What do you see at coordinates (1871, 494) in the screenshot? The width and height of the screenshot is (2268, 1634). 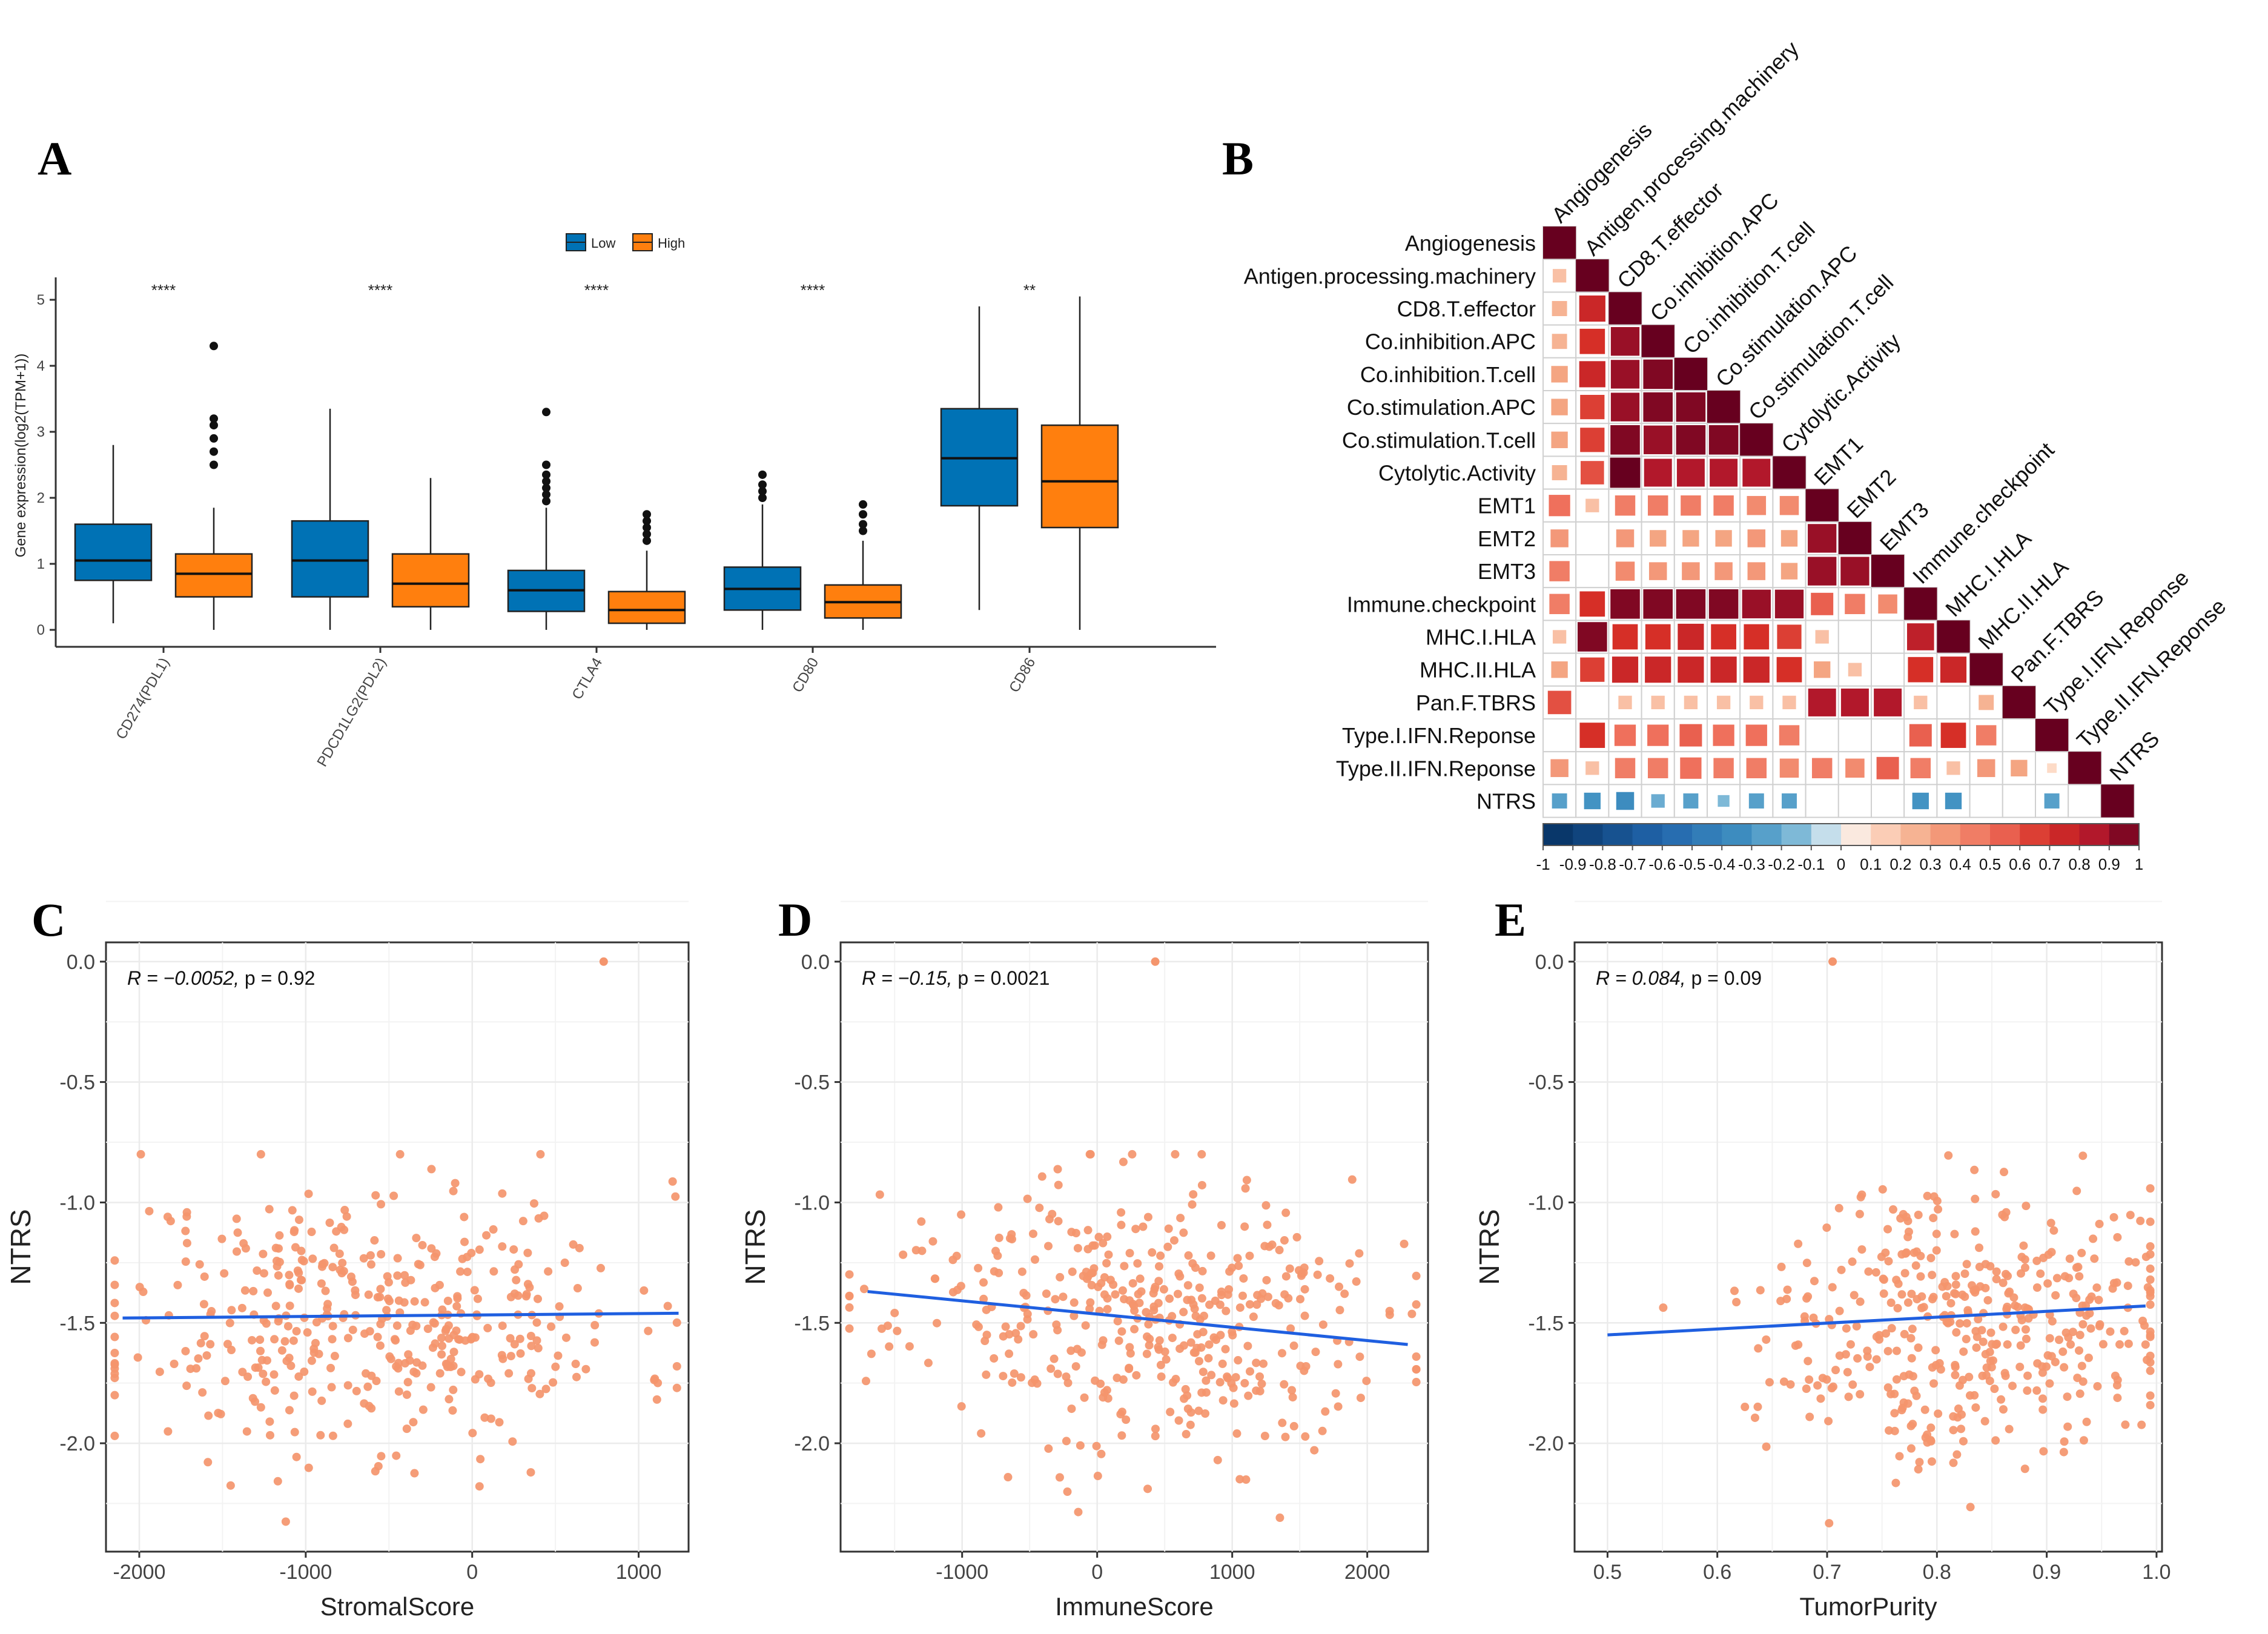 I see `heatmap-col-label: EMT2` at bounding box center [1871, 494].